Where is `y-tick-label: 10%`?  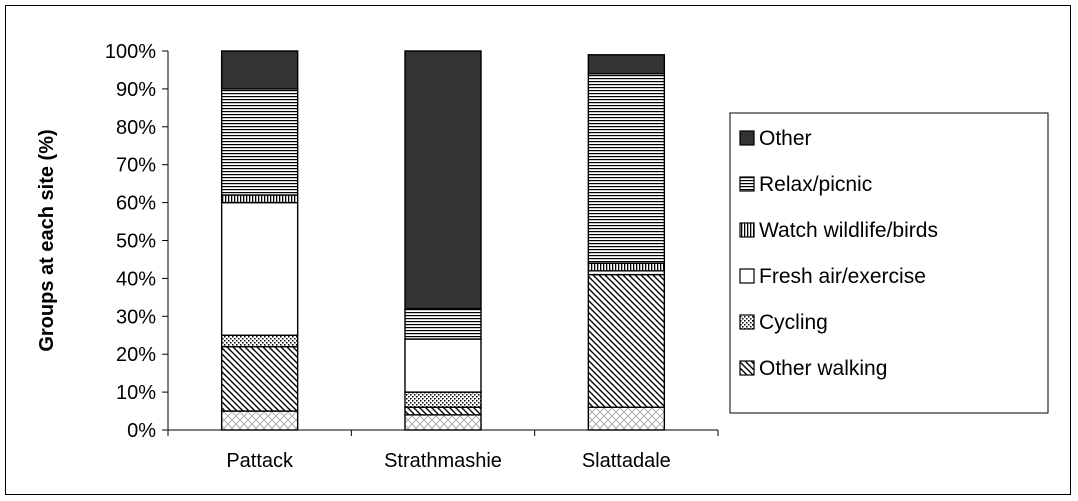 y-tick-label: 10% is located at coordinates (136, 393).